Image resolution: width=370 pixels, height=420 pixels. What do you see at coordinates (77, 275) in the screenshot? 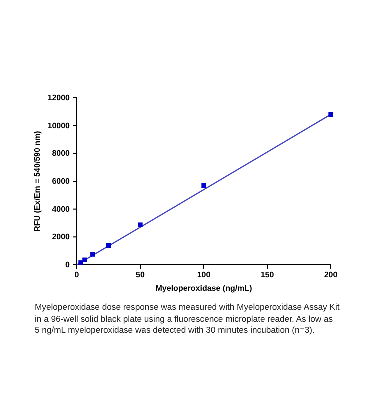
I see `x-tick-label: 0` at bounding box center [77, 275].